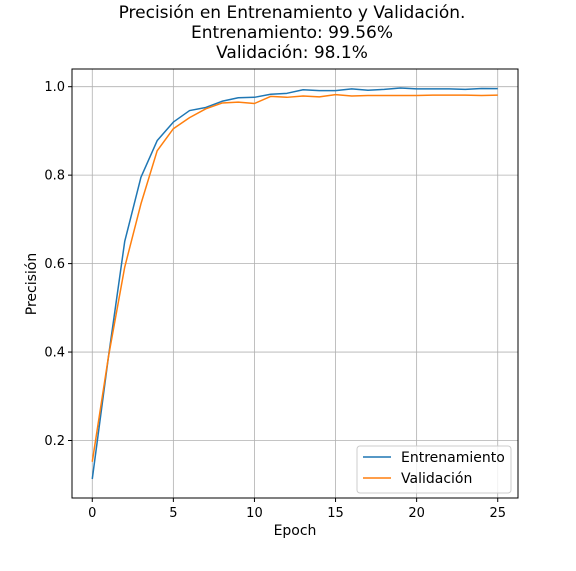 The image size is (576, 571). I want to click on y-tick-label: 0.2, so click(54, 441).